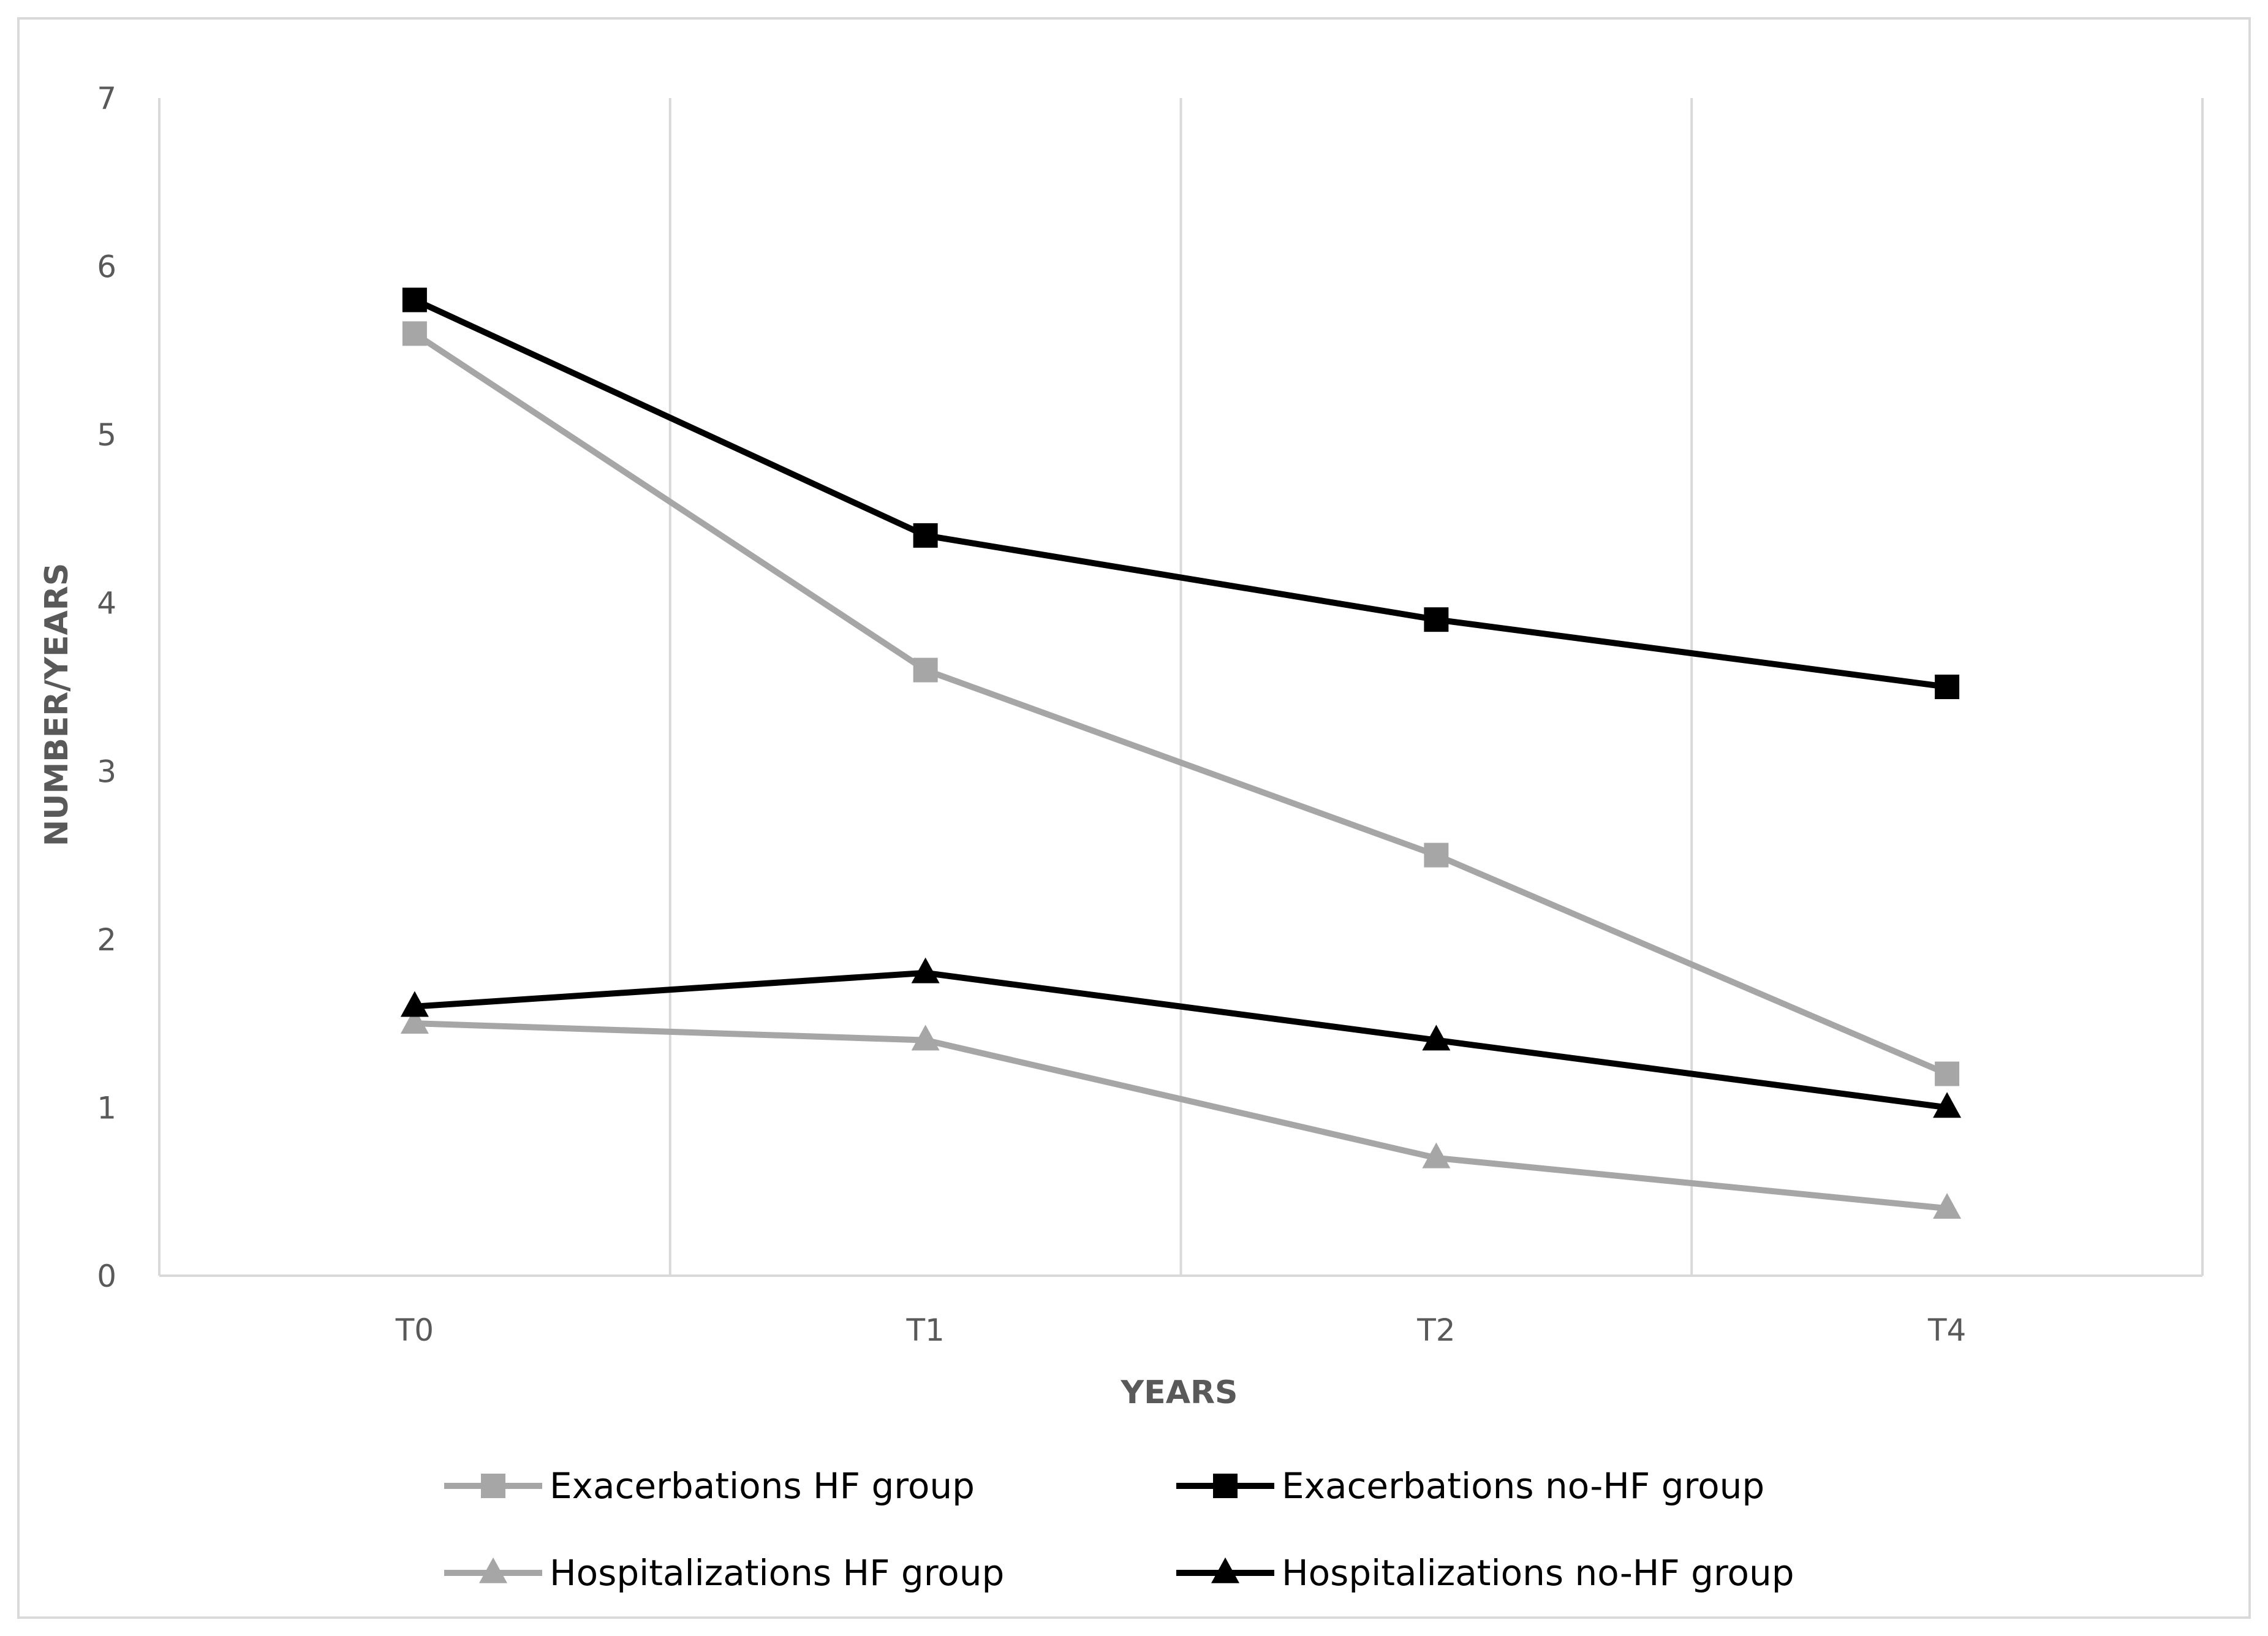 The width and height of the screenshot is (2268, 1636). I want to click on y-tick-label: 4, so click(107, 604).